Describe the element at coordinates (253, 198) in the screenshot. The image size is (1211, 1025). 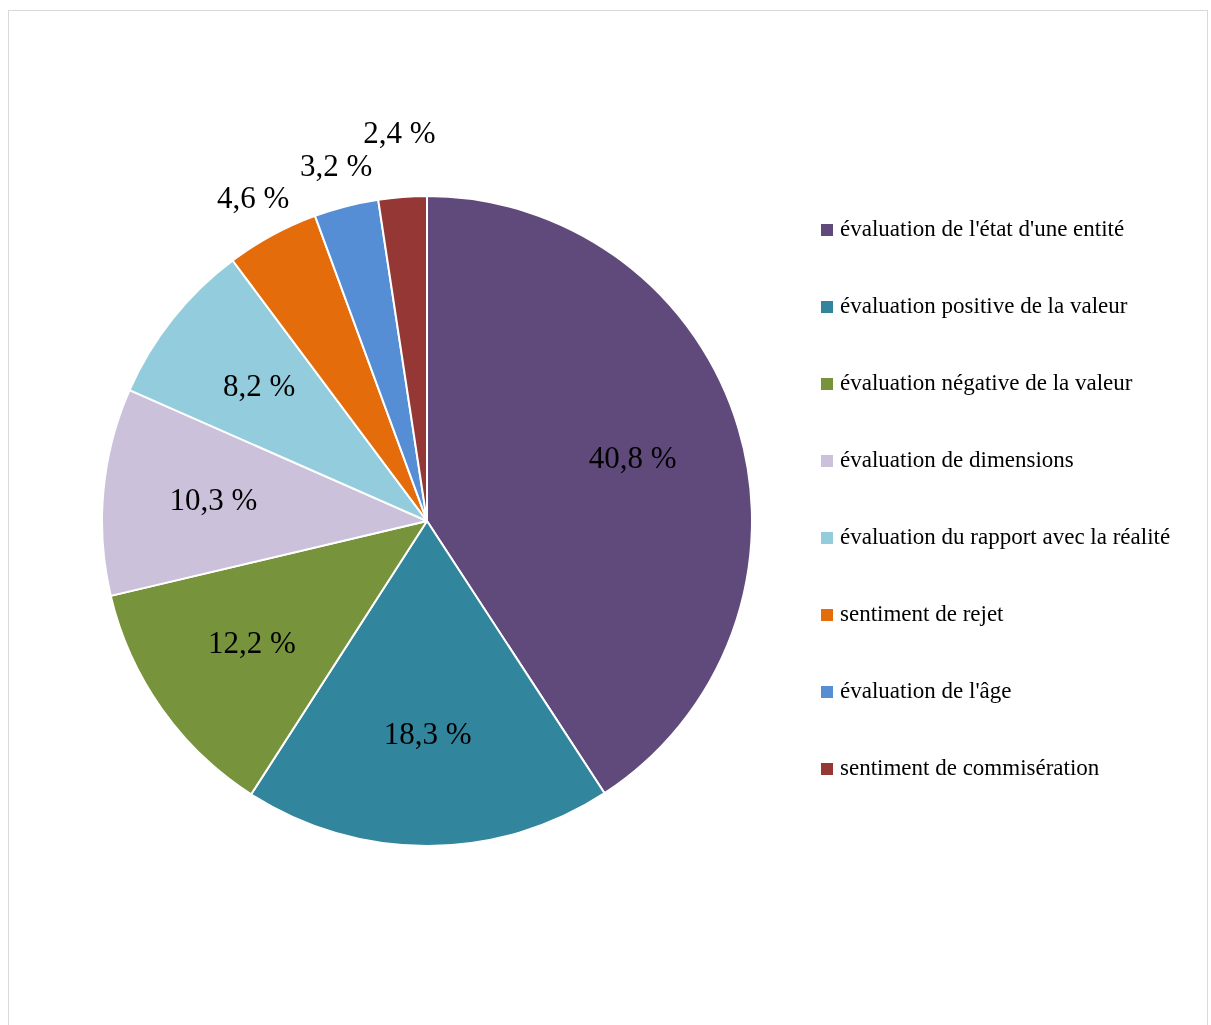
I see `data-label: 4,6 %` at that location.